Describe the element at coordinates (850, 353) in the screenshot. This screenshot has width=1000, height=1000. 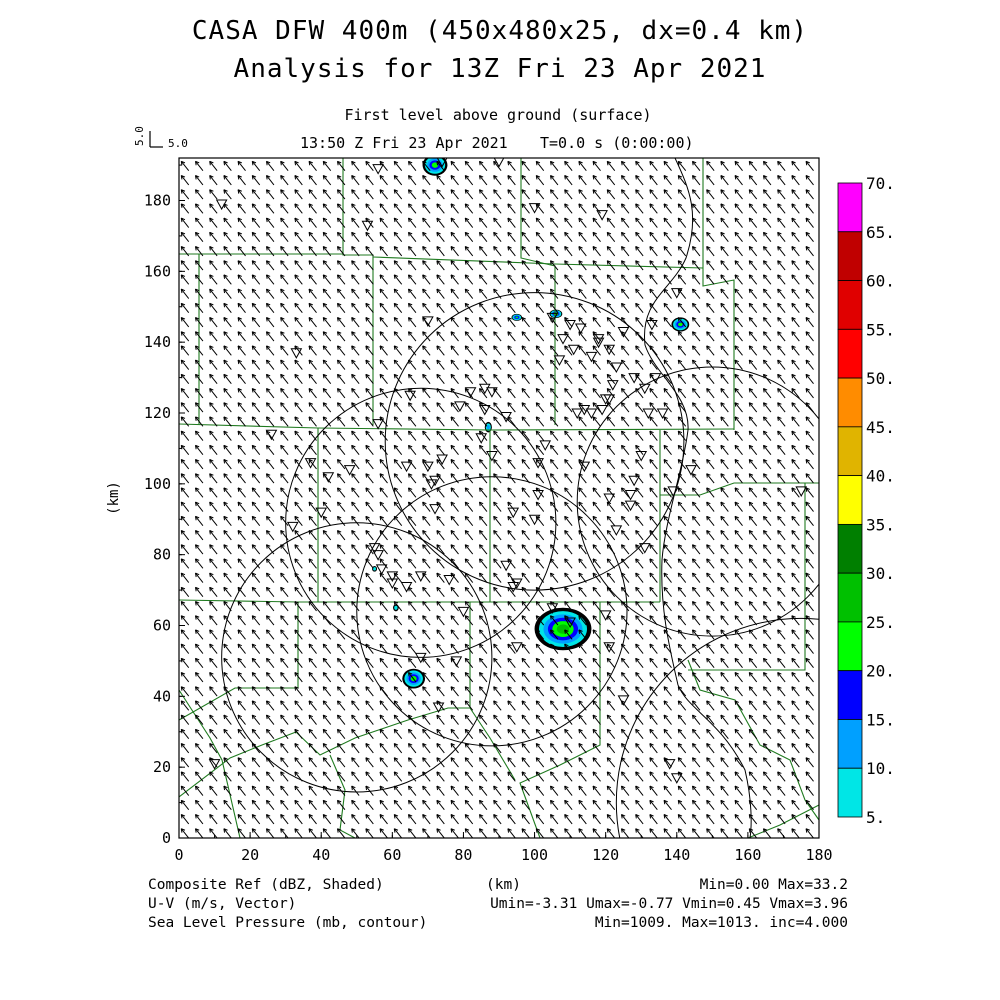
I see `colorbar-swatch` at that location.